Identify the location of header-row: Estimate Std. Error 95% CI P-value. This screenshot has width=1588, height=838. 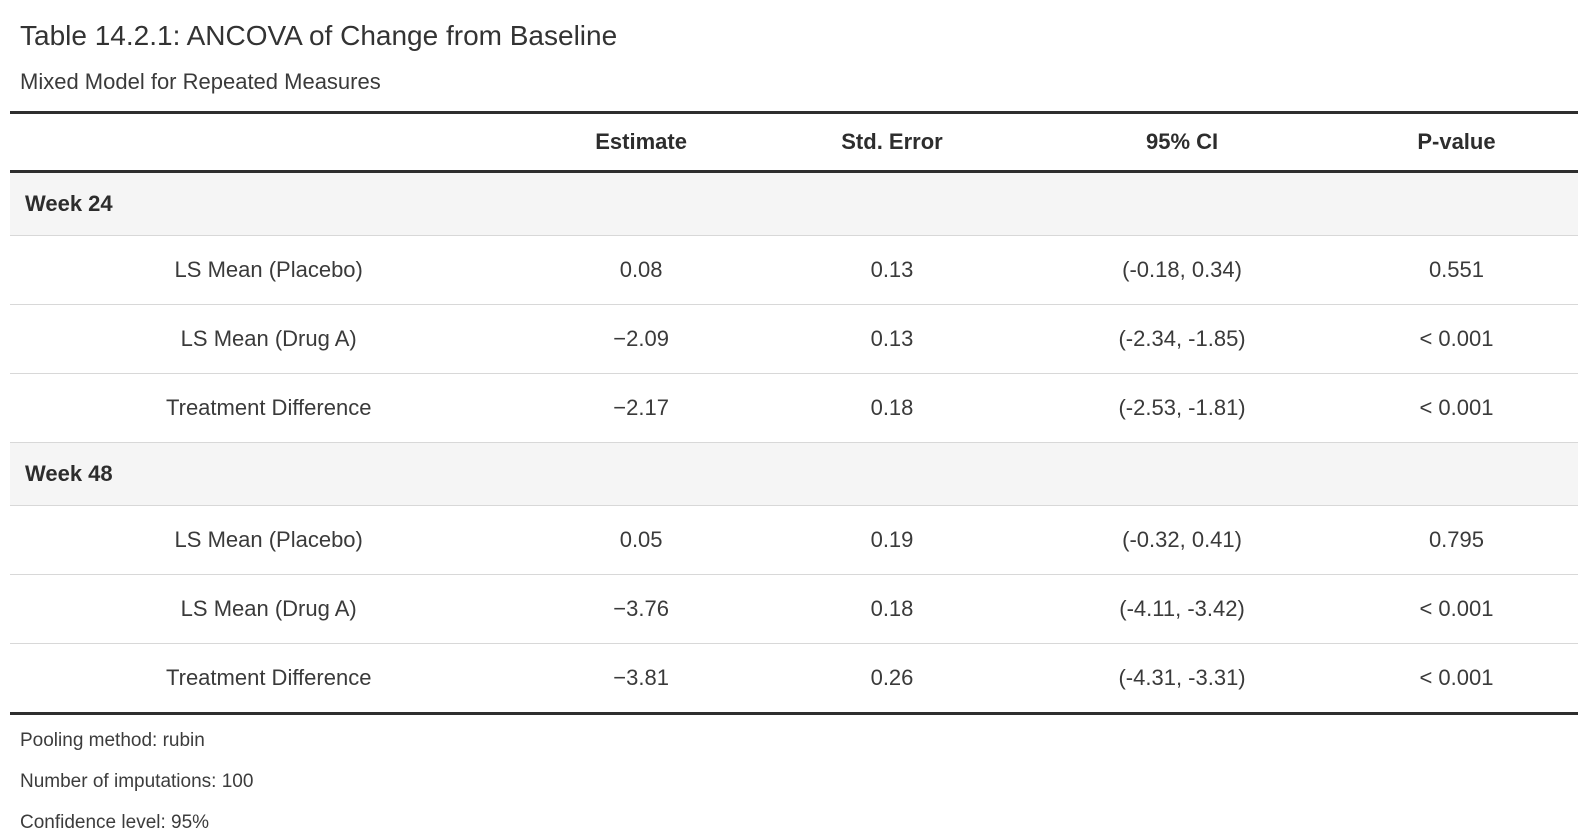
(794, 142).